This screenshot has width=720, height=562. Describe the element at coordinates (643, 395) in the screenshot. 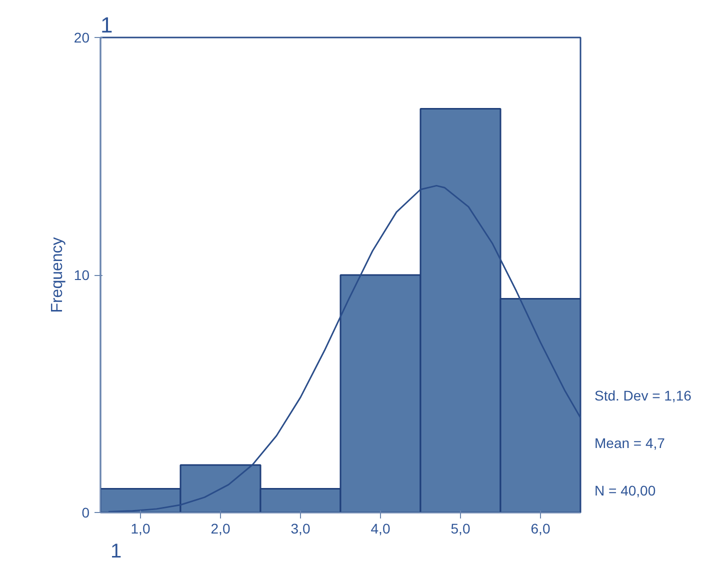

I see `text: Std. Dev = 1,16` at that location.